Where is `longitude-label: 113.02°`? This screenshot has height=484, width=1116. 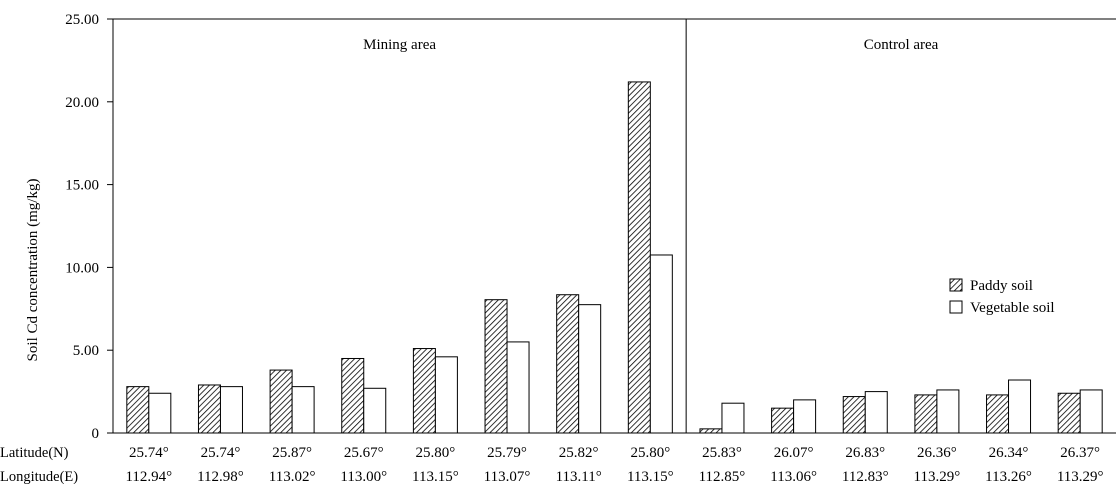
longitude-label: 113.02° is located at coordinates (292, 476).